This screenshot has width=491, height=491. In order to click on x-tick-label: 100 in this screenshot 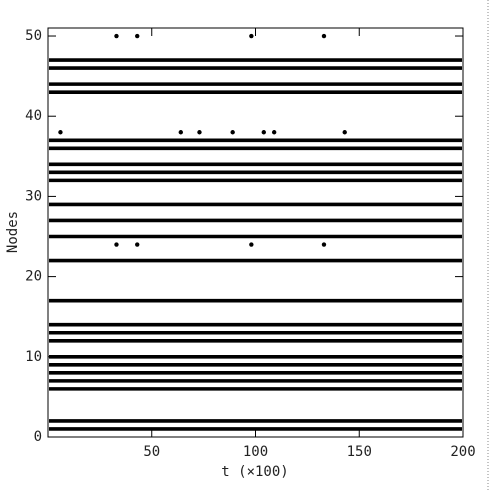, I will do `click(255, 452)`.